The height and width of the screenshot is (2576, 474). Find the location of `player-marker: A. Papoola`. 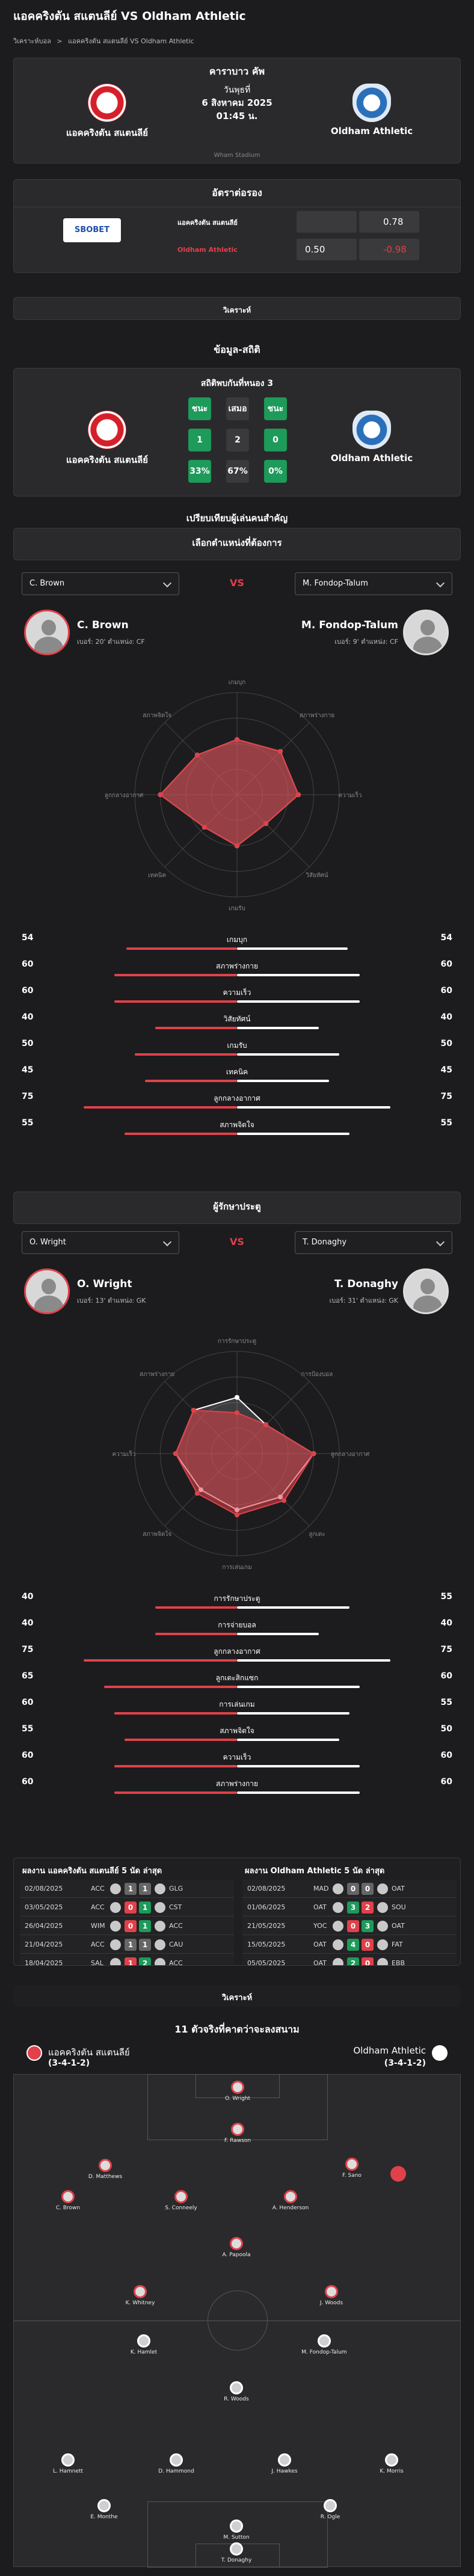

player-marker: A. Papoola is located at coordinates (236, 2247).